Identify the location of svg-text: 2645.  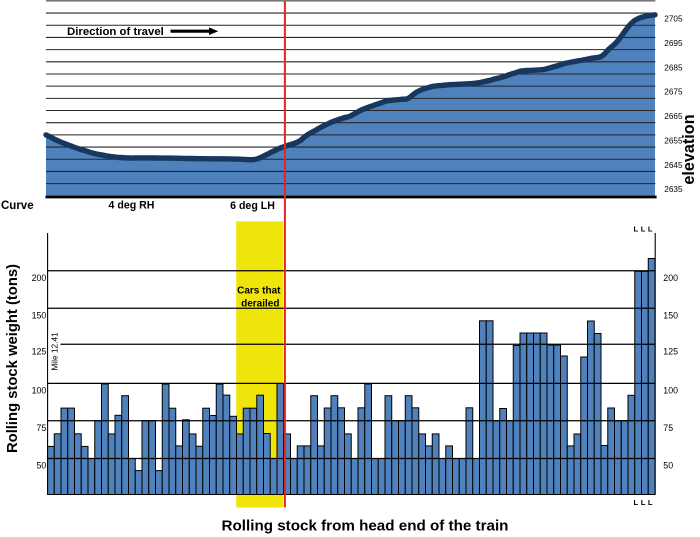
(673, 165).